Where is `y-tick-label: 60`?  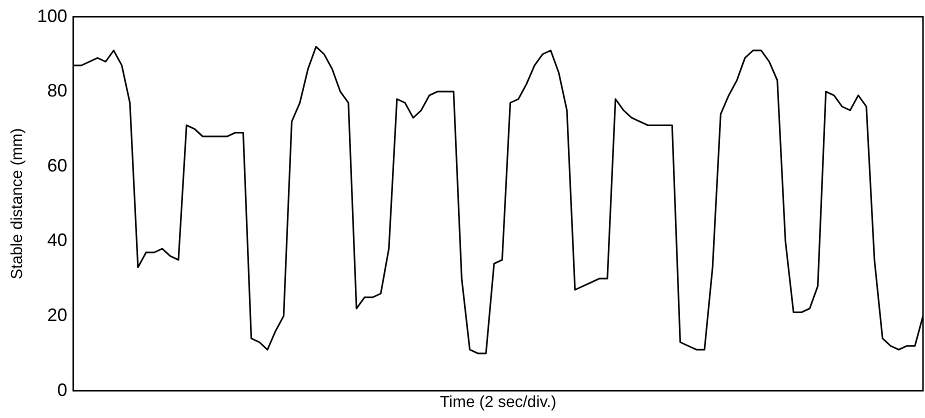 y-tick-label: 60 is located at coordinates (57, 165).